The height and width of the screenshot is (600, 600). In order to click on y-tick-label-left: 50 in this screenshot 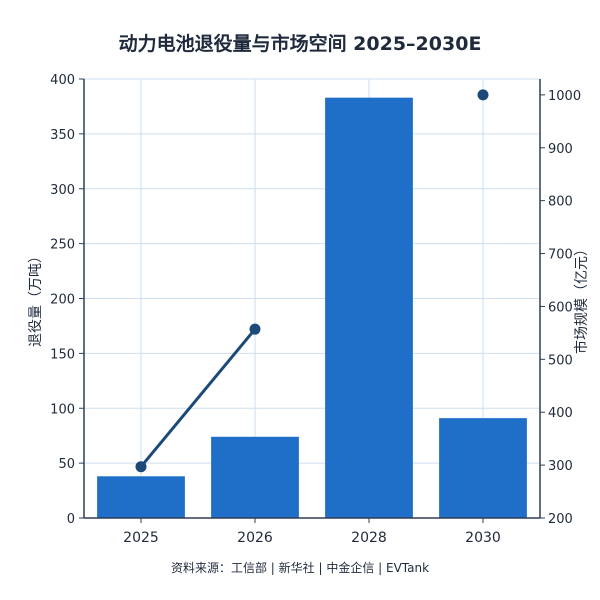, I will do `click(66, 464)`.